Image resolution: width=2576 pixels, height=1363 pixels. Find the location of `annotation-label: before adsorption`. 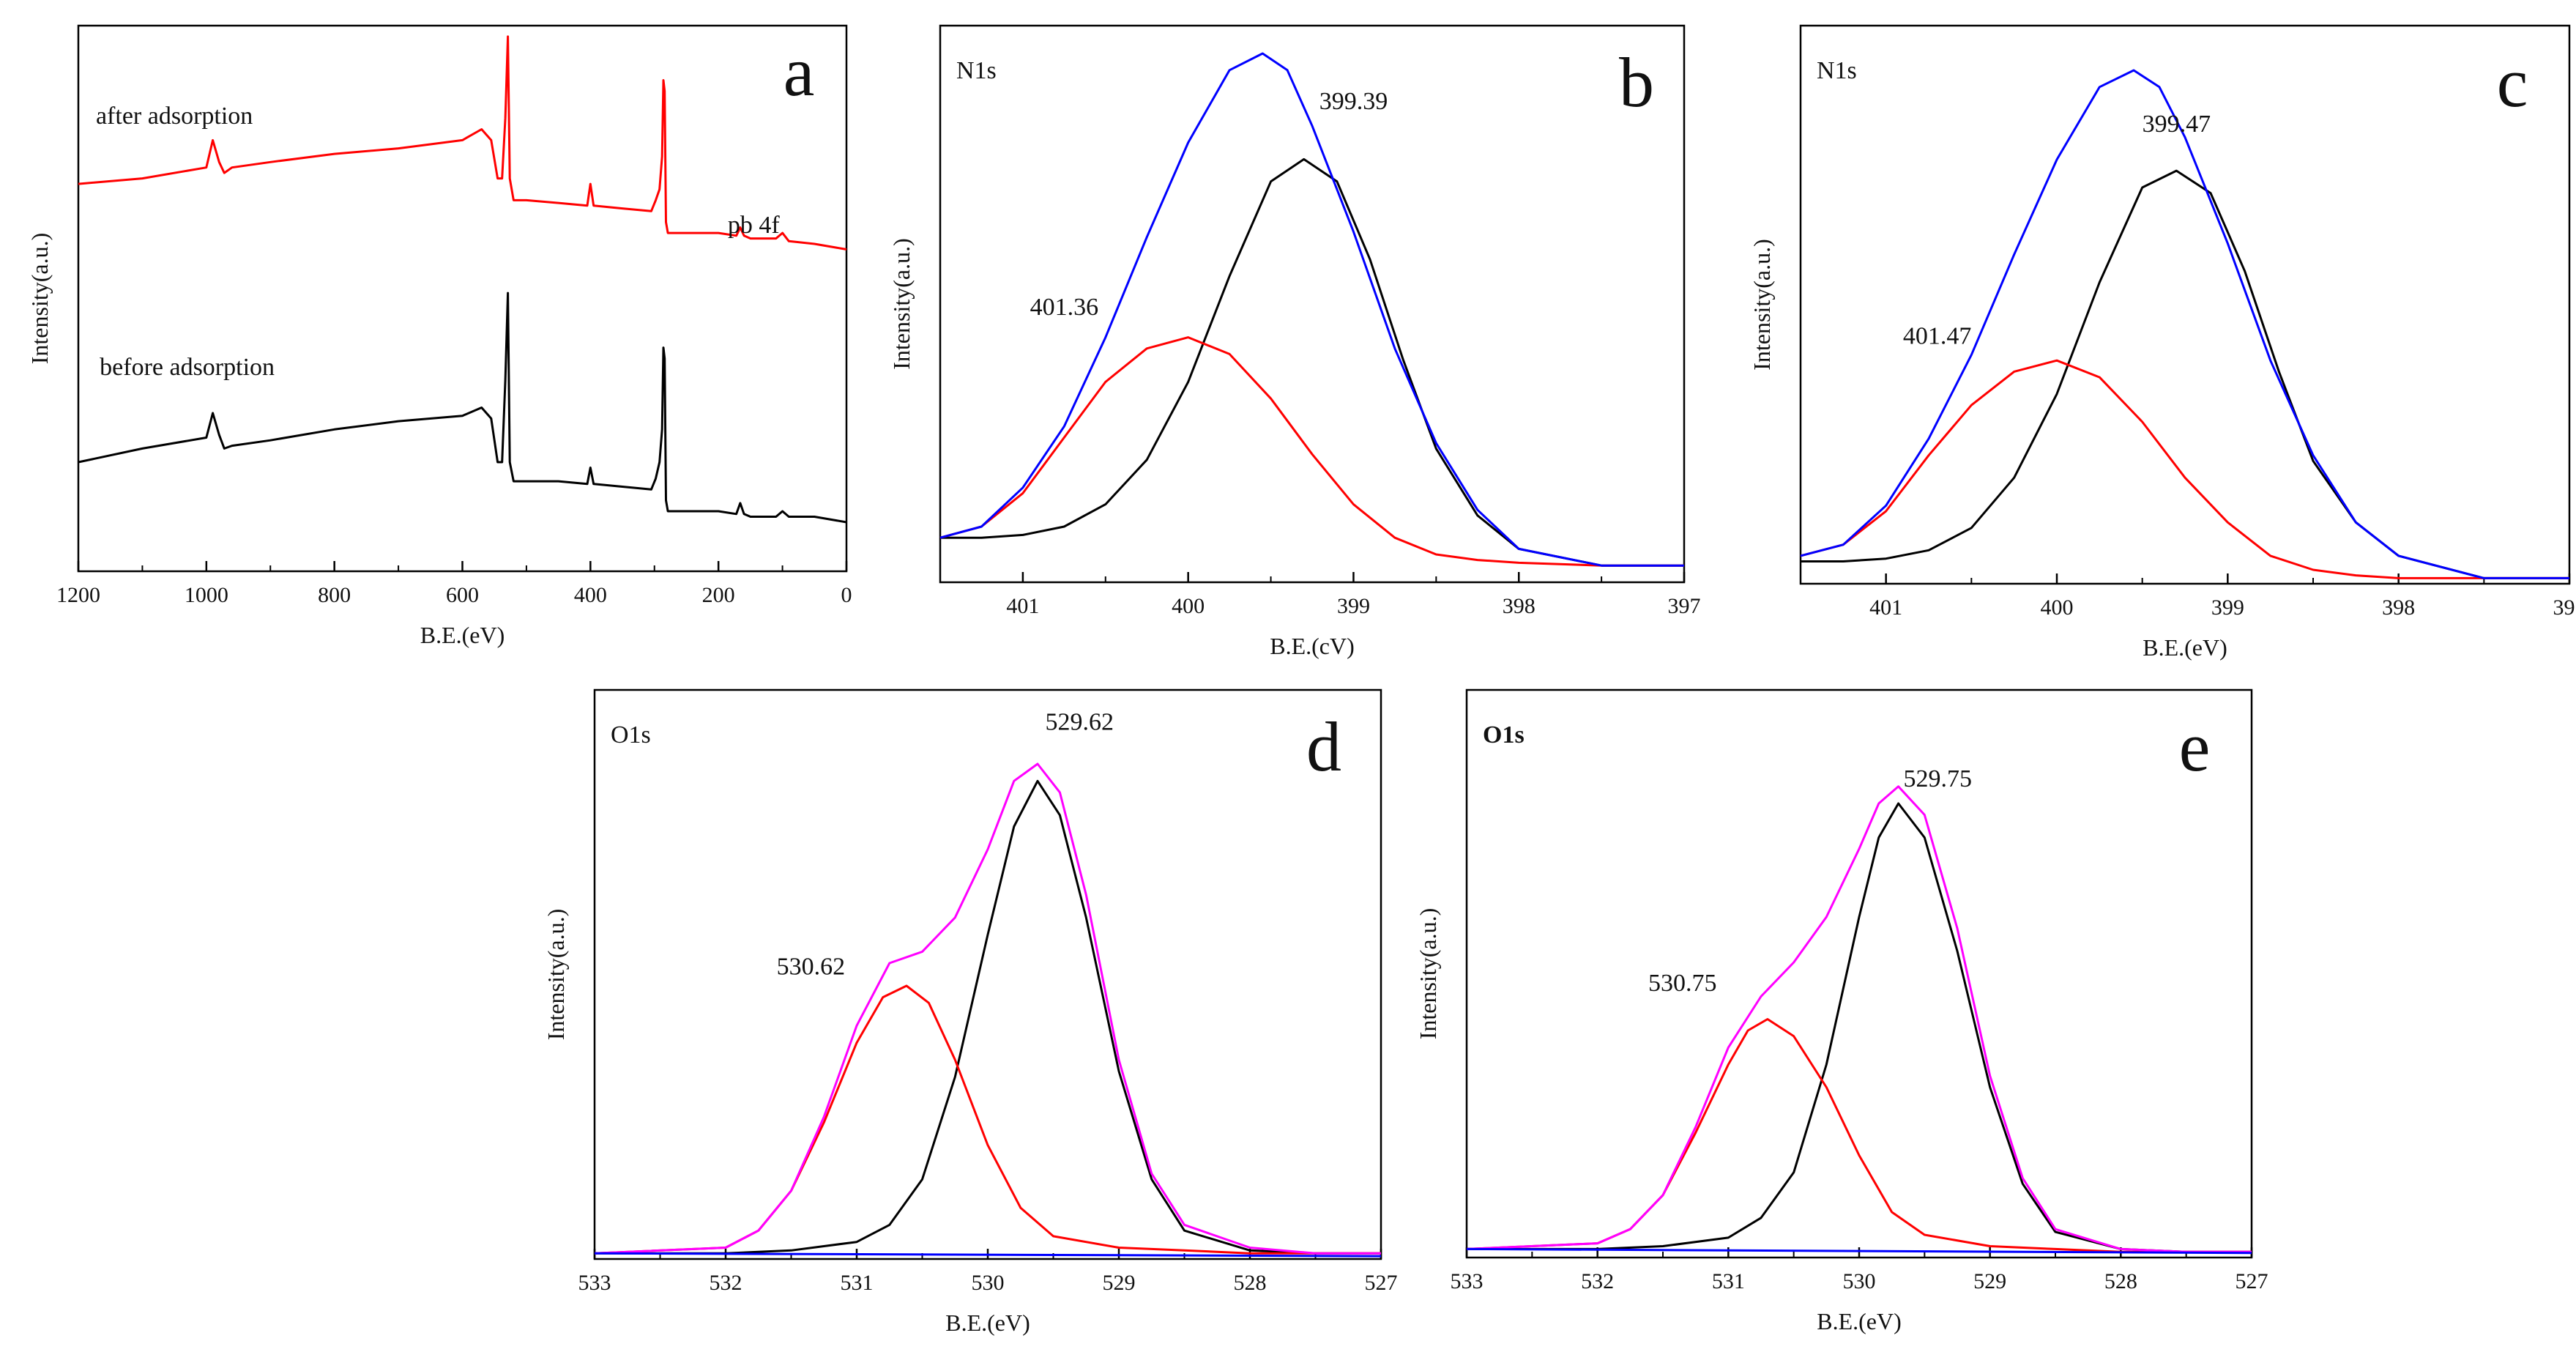

annotation-label: before adsorption is located at coordinates (187, 367).